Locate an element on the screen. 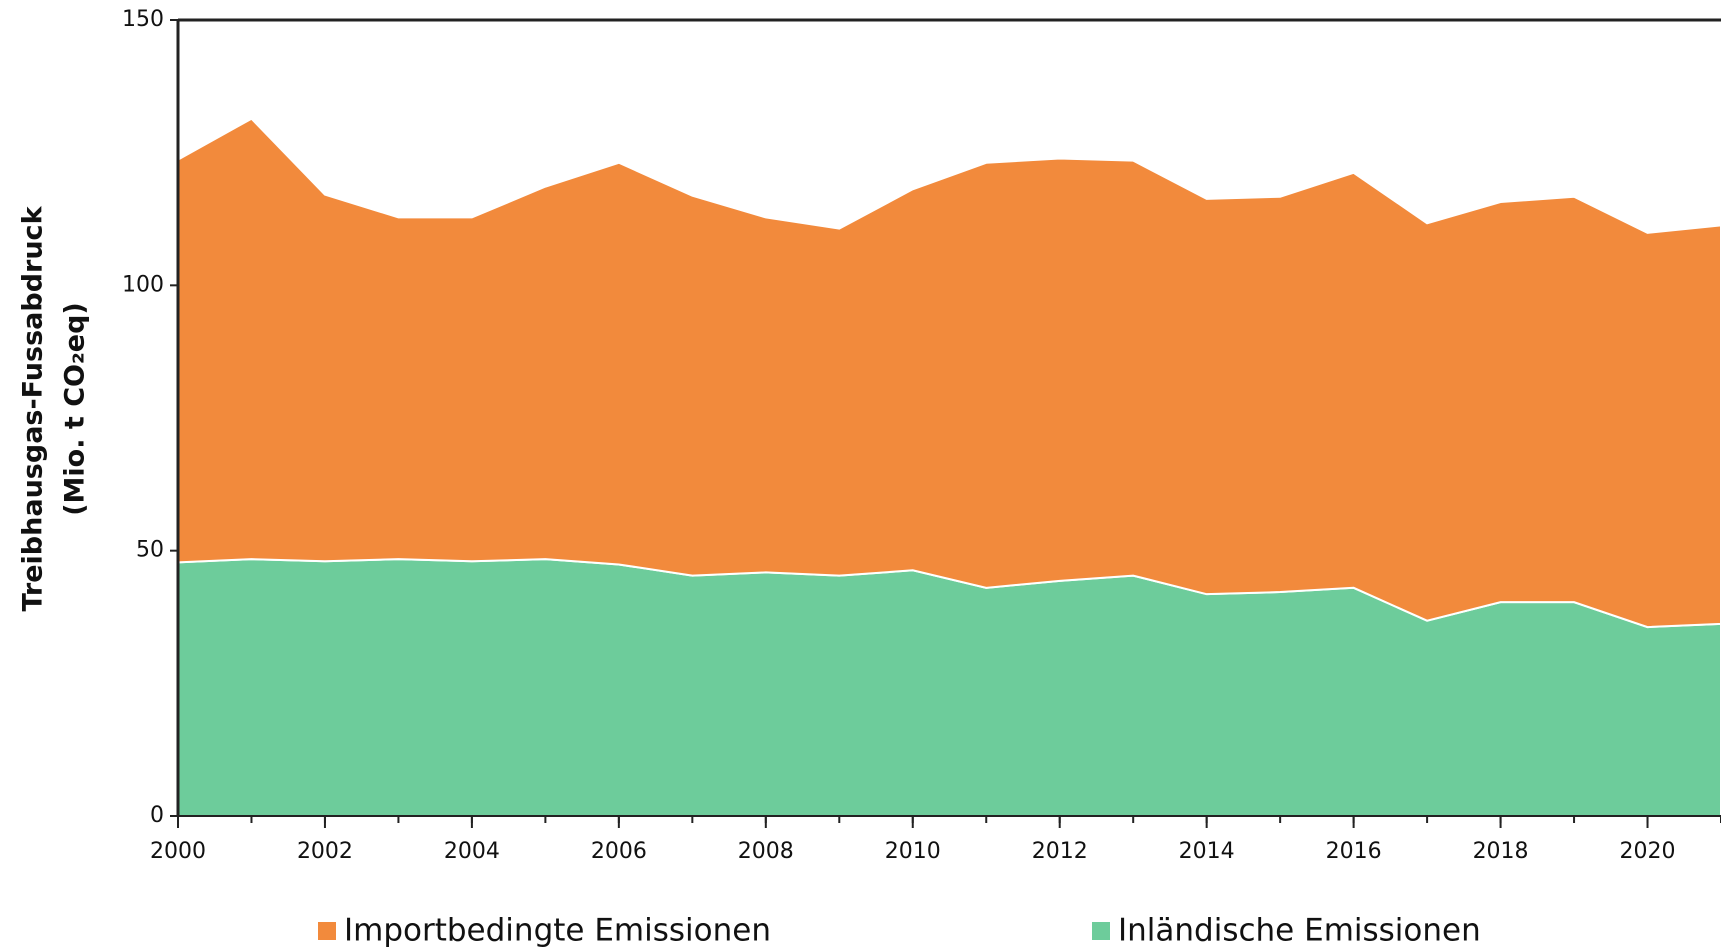 This screenshot has height=952, width=1721. y-axis-label: (Mio. t CO₂eq) is located at coordinates (75, 409).